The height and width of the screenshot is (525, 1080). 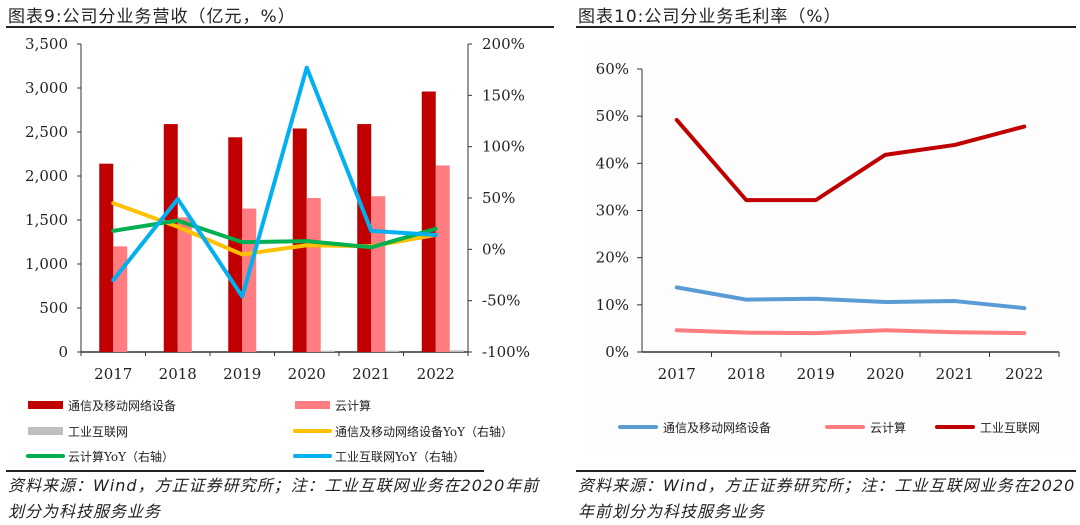 What do you see at coordinates (46, 132) in the screenshot?
I see `y-tick-label: 2,500` at bounding box center [46, 132].